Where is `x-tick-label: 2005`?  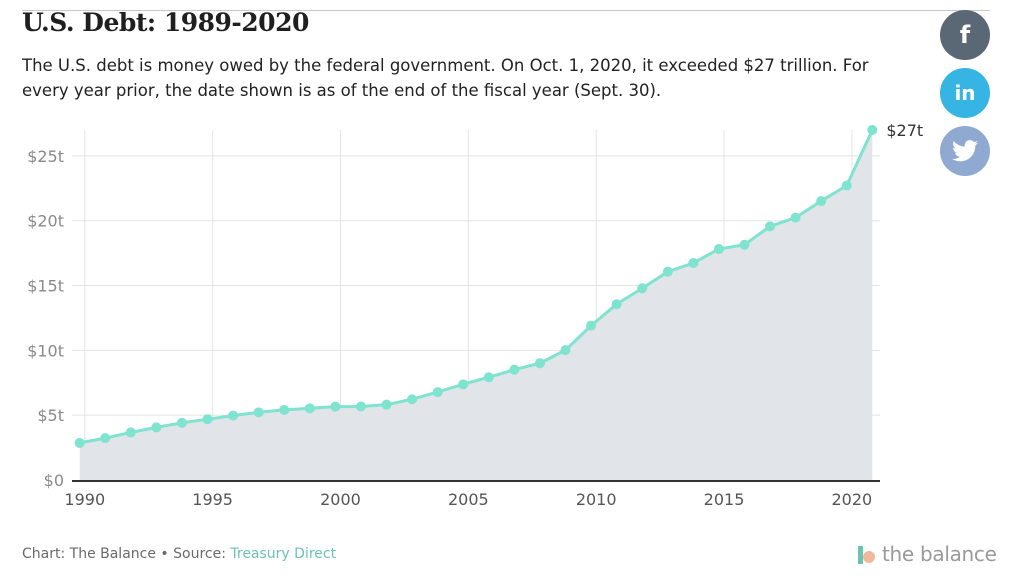
x-tick-label: 2005 is located at coordinates (468, 499).